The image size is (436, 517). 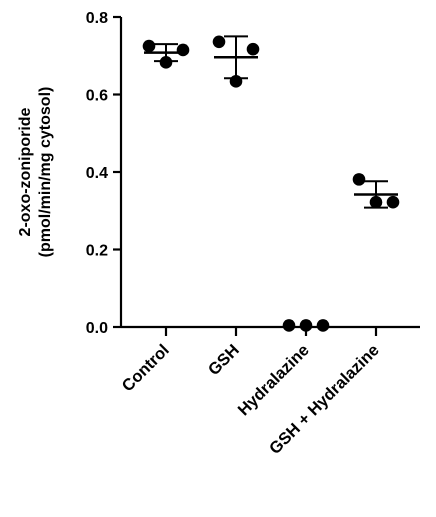 What do you see at coordinates (97, 328) in the screenshot?
I see `y-tick-label: 0.0` at bounding box center [97, 328].